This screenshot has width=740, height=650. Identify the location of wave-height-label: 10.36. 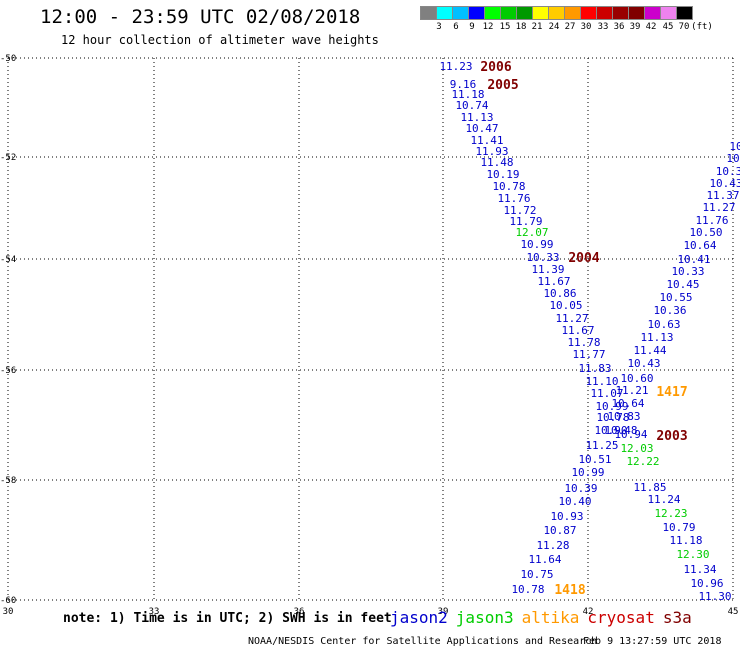
(669, 310).